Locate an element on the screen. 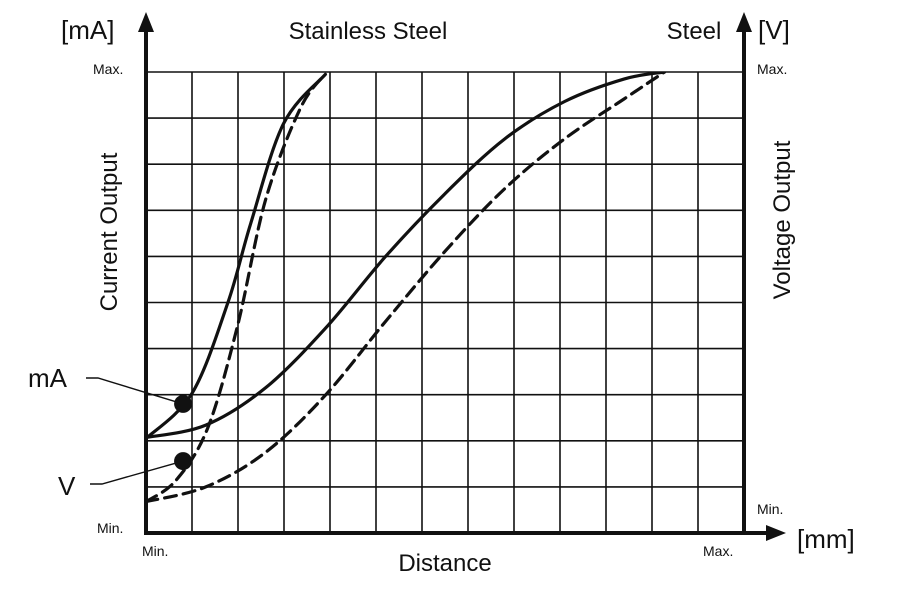 This screenshot has width=909, height=601. left-unit-label: [mA] is located at coordinates (87, 30).